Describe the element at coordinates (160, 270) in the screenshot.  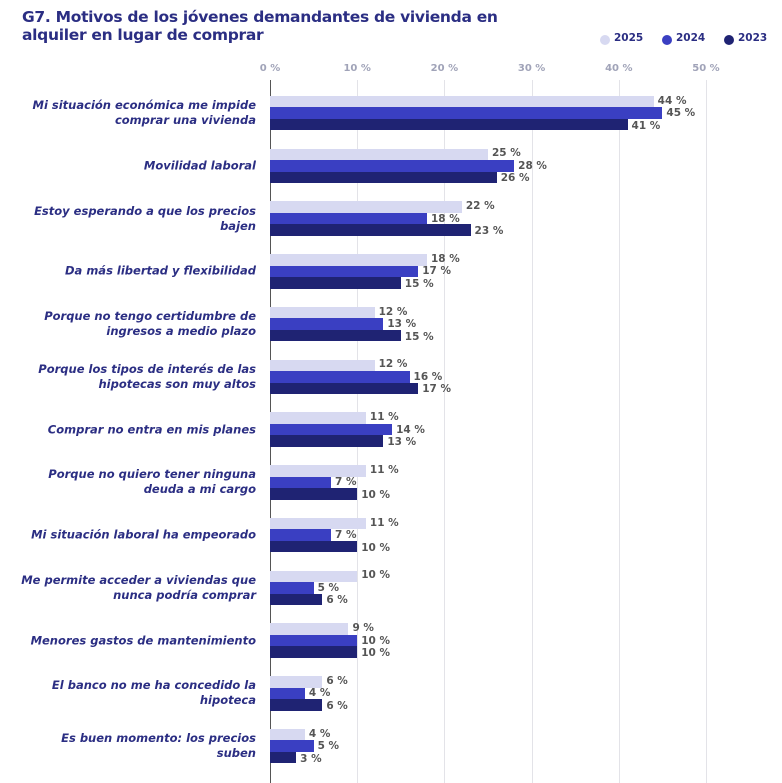
I see `category-label: Da más libertad y flexibilidad` at that location.